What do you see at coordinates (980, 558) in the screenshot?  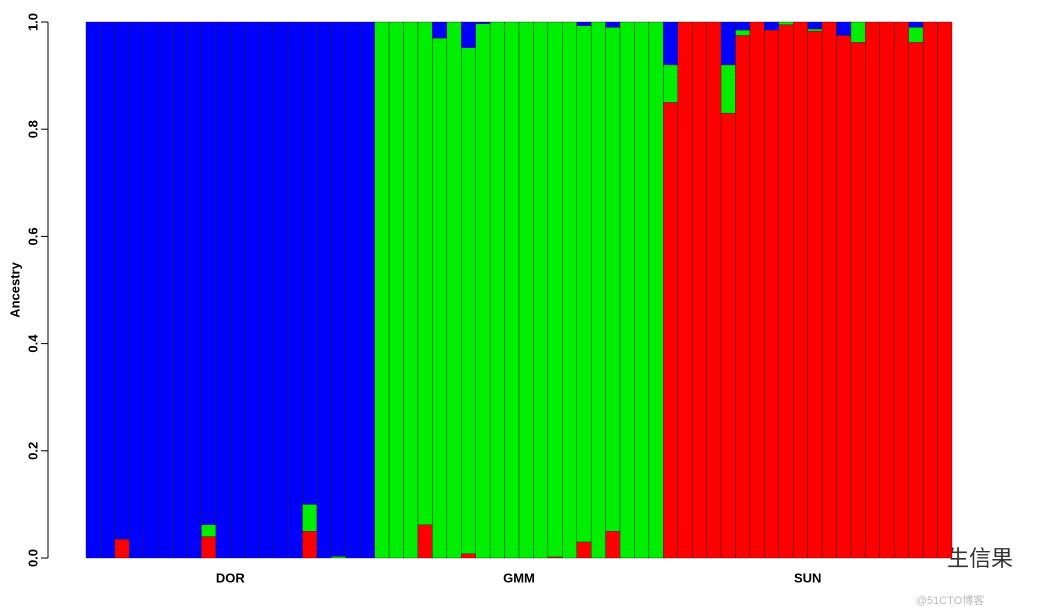 I see `watermark: 生信果` at bounding box center [980, 558].